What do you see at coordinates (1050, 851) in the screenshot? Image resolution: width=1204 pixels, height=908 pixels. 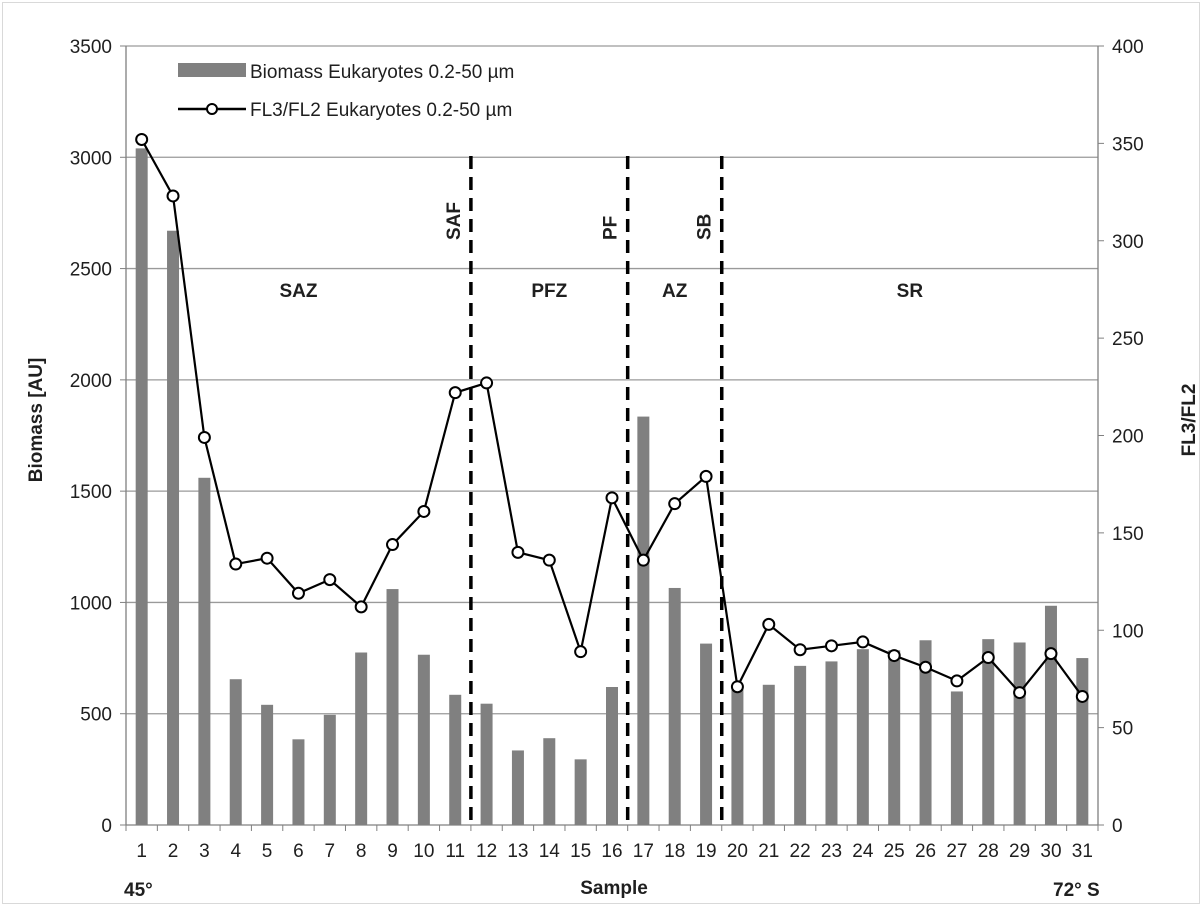 I see `x-tick-label: 30` at bounding box center [1050, 851].